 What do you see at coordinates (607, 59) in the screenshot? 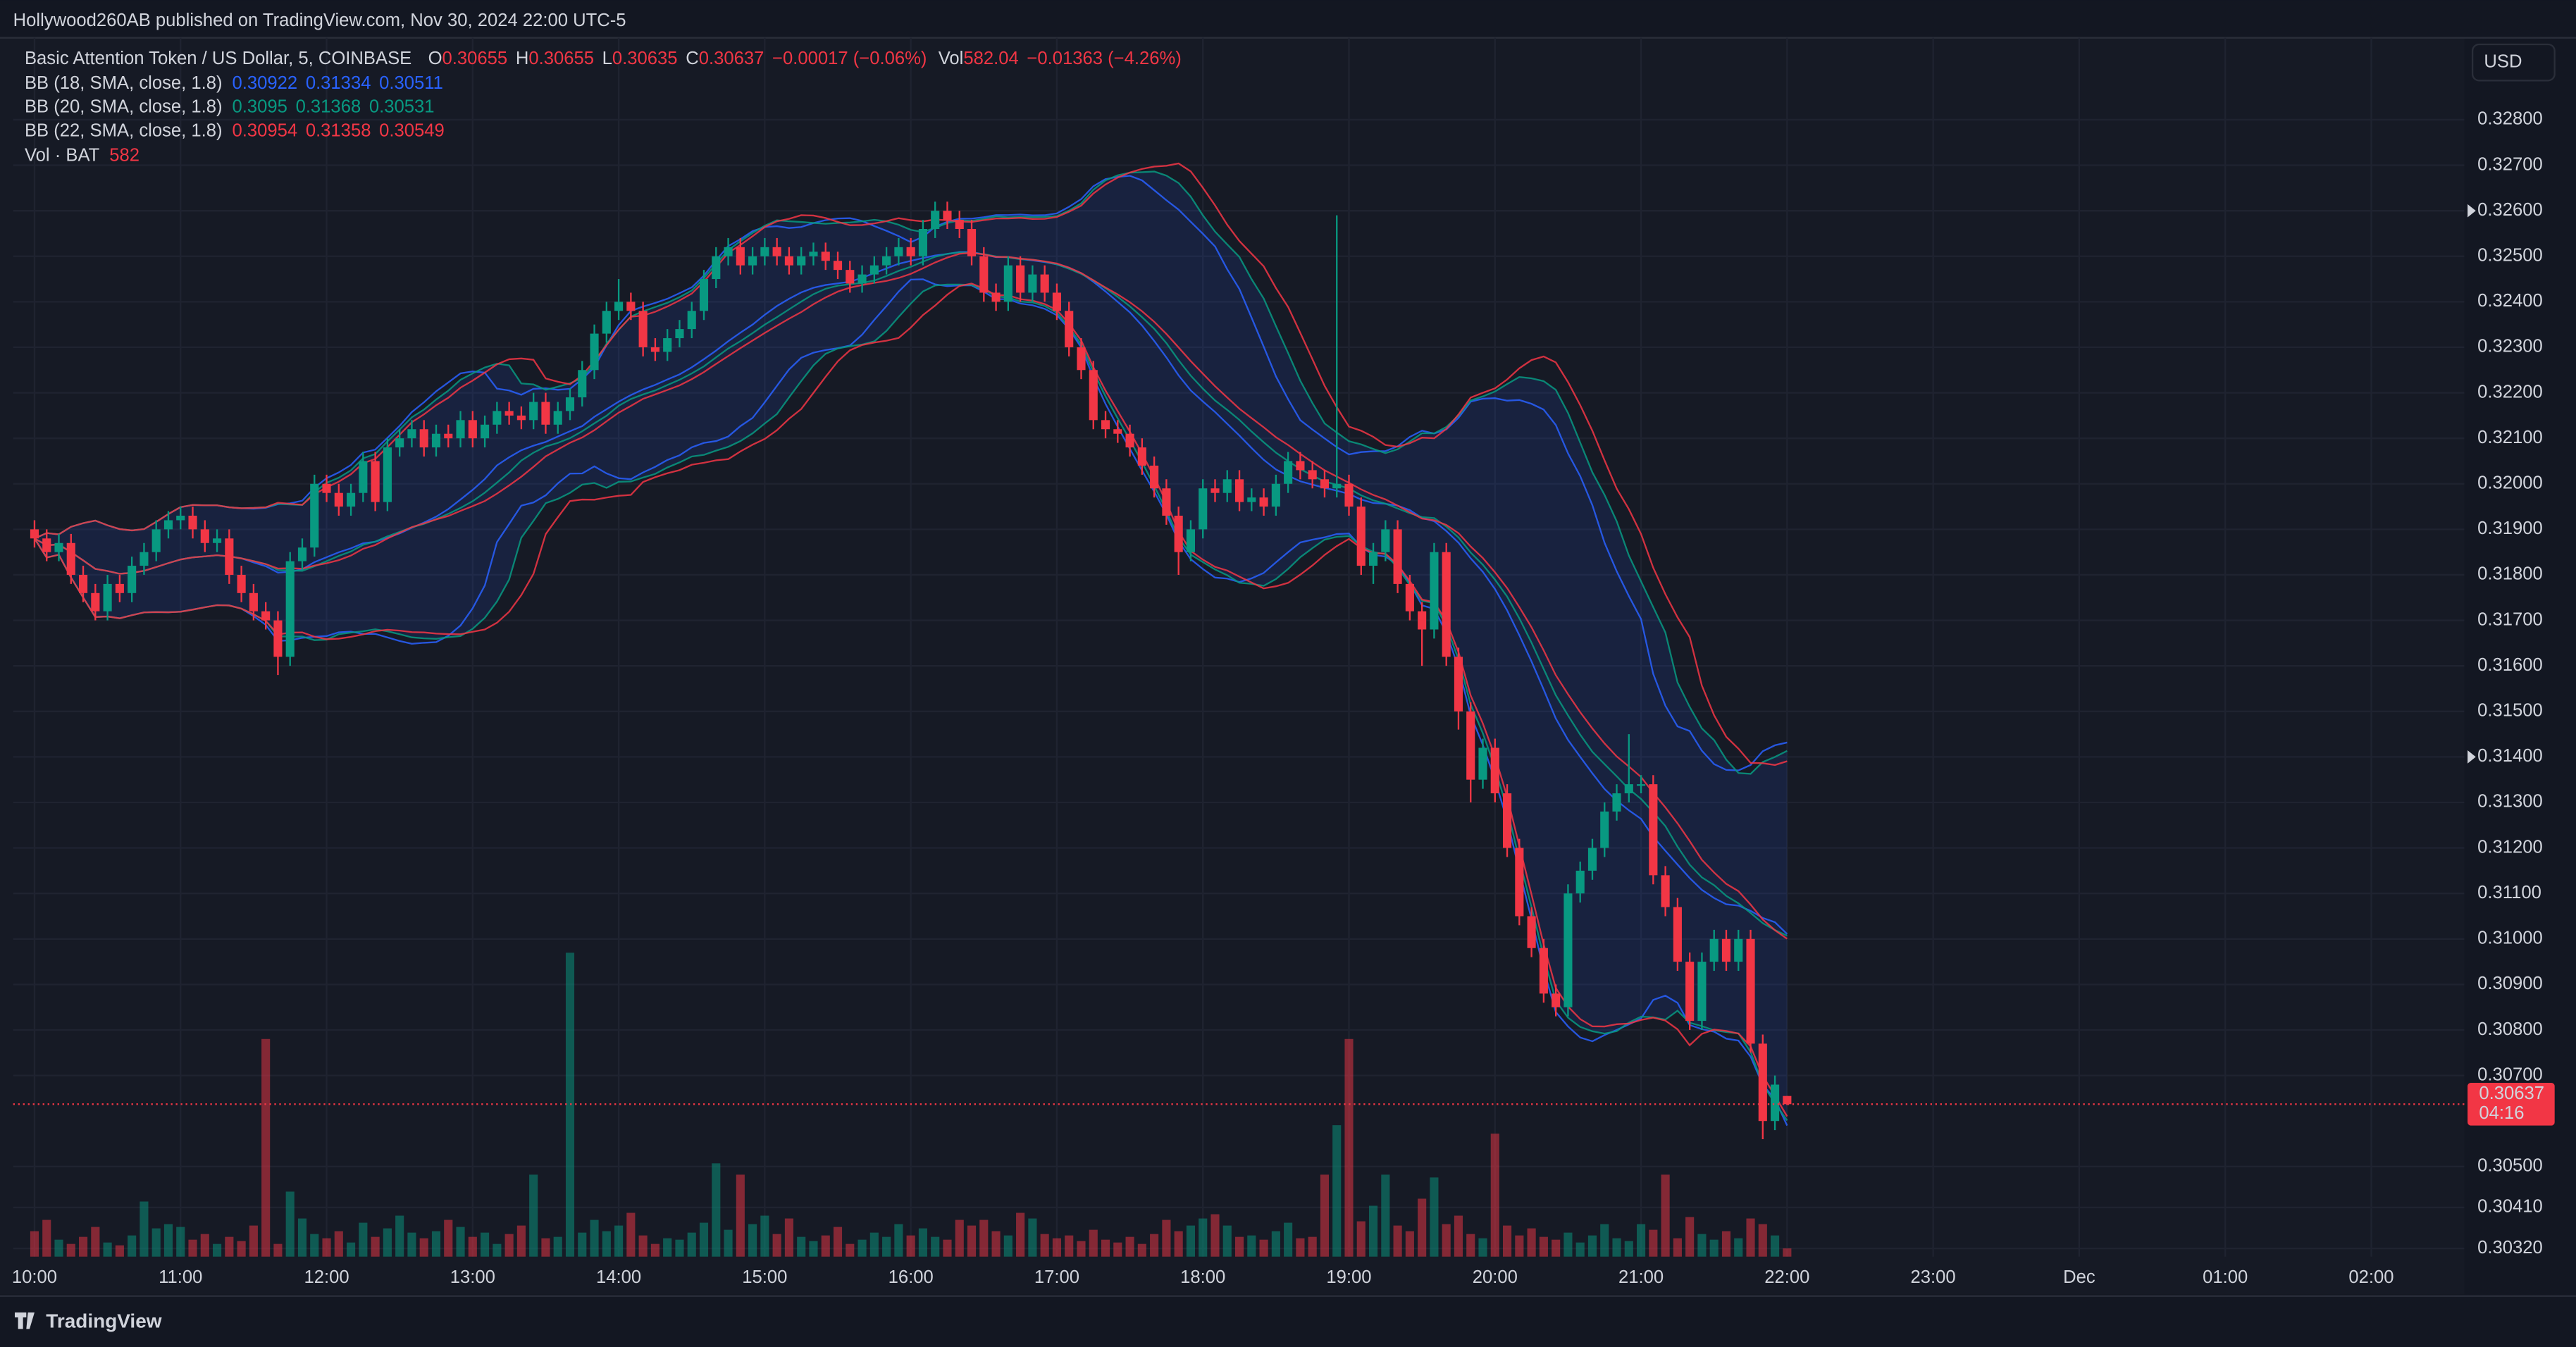
I see `legend-text: L` at bounding box center [607, 59].